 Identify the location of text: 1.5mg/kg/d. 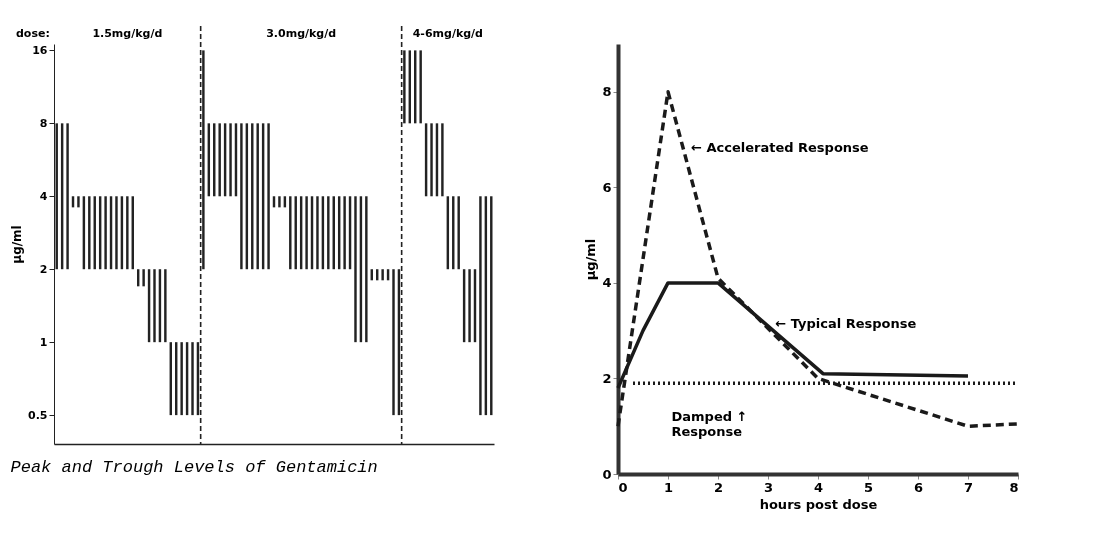
(127, 33).